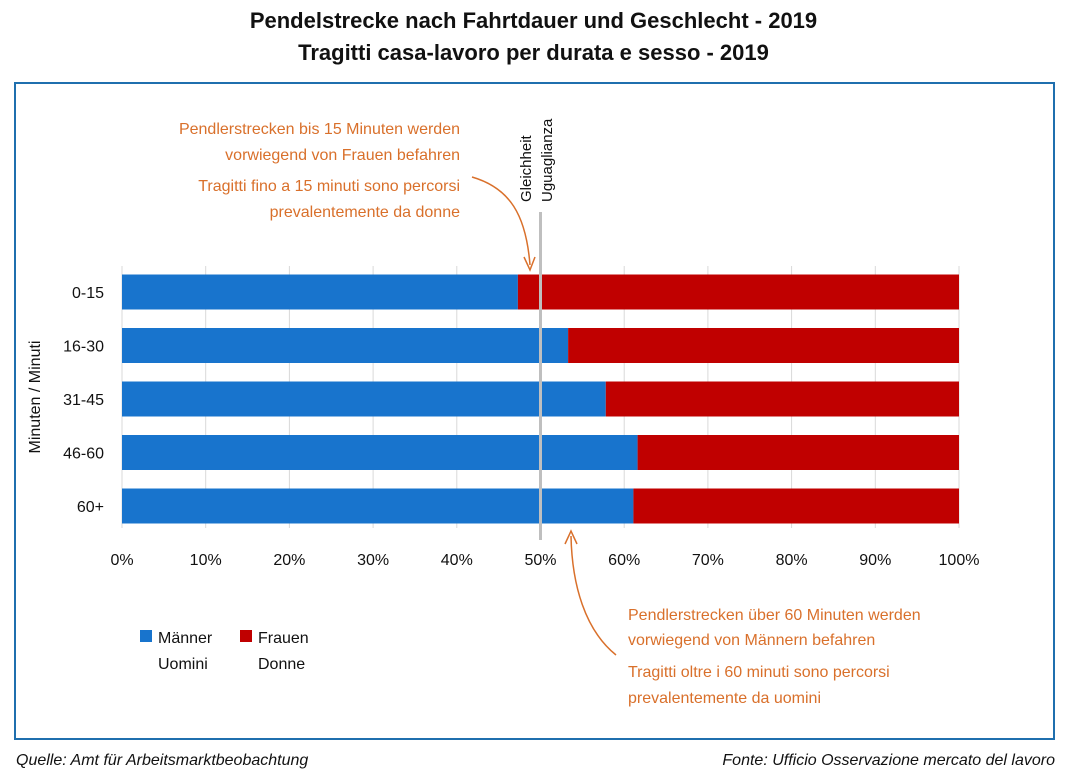 This screenshot has height=778, width=1067. What do you see at coordinates (90, 507) in the screenshot?
I see `category-label: 60+` at bounding box center [90, 507].